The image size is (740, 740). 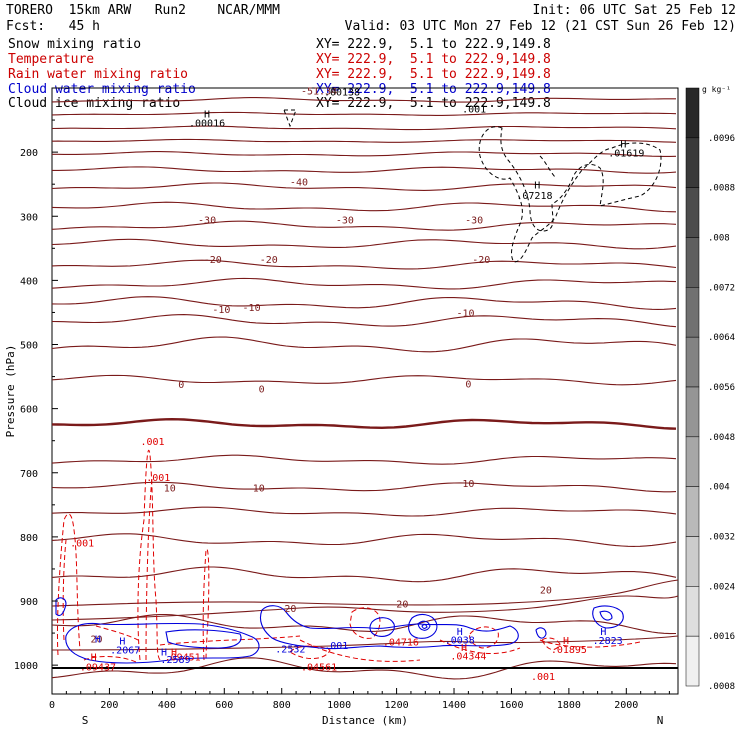 What do you see at coordinates (468, 484) in the screenshot?
I see `temperature-label: 10` at bounding box center [468, 484].